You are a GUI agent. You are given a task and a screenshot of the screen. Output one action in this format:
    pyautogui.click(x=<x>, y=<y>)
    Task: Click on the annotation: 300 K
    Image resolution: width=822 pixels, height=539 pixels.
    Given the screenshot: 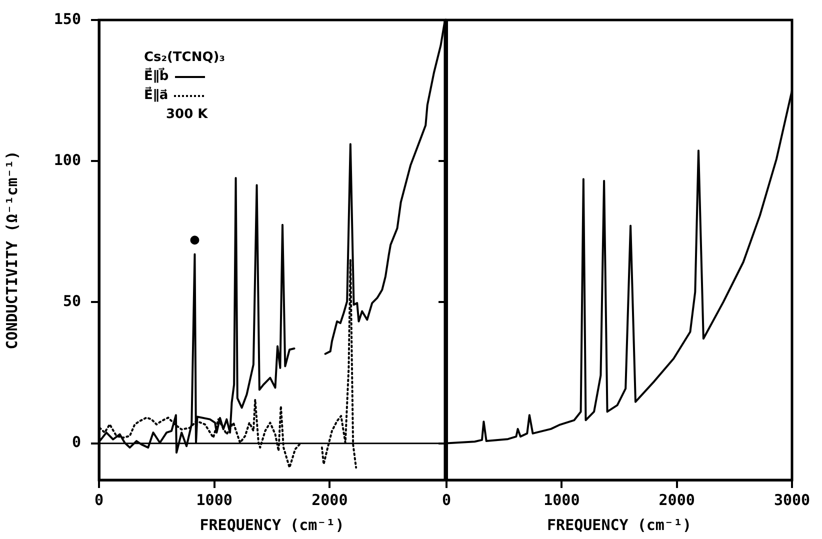 What is the action you would take?
    pyautogui.click(x=187, y=115)
    